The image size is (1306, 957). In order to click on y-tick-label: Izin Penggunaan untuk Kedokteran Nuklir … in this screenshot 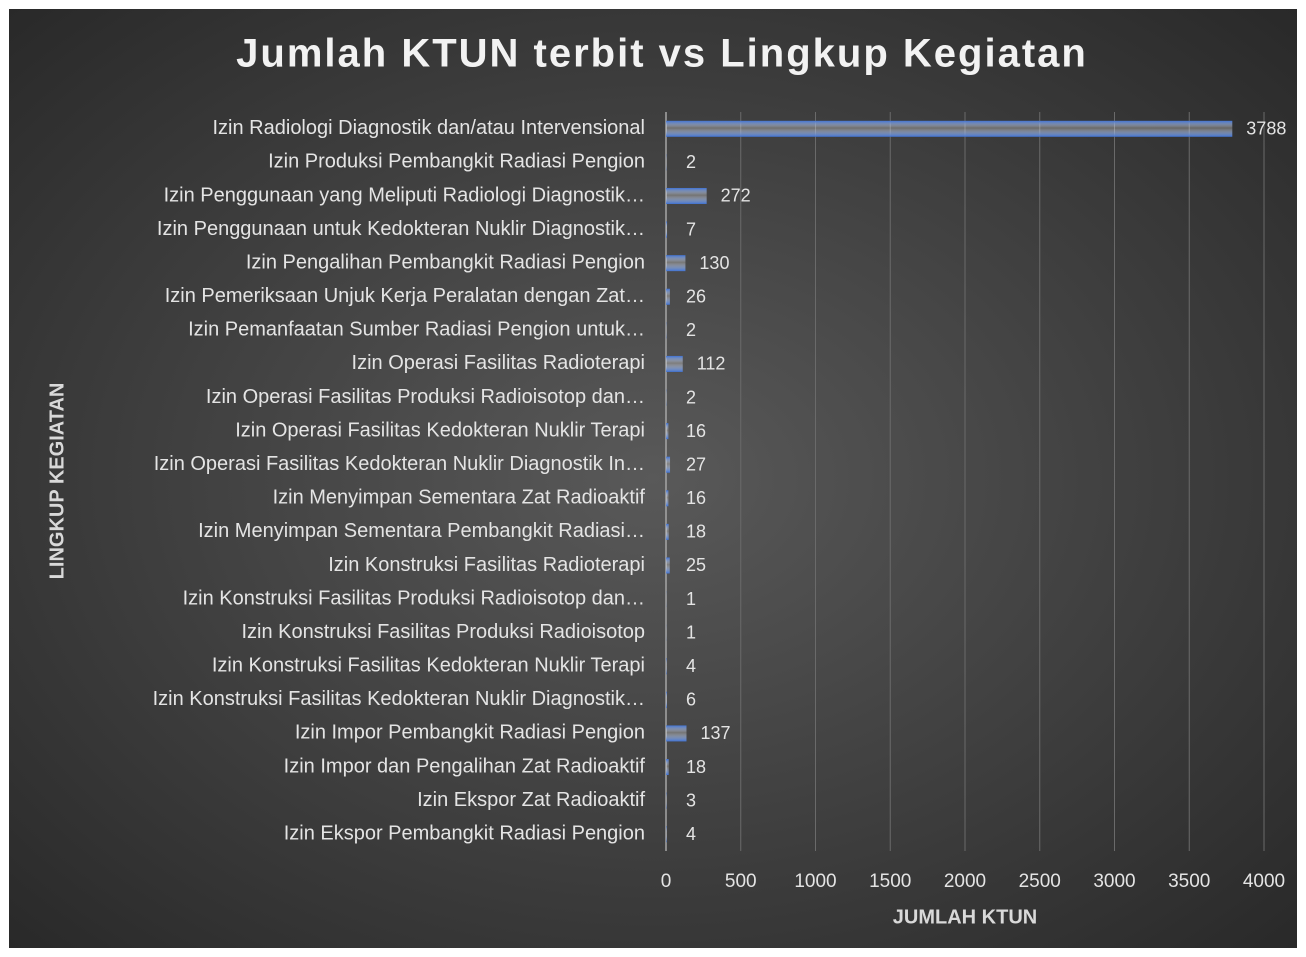, I will do `click(401, 229)`.